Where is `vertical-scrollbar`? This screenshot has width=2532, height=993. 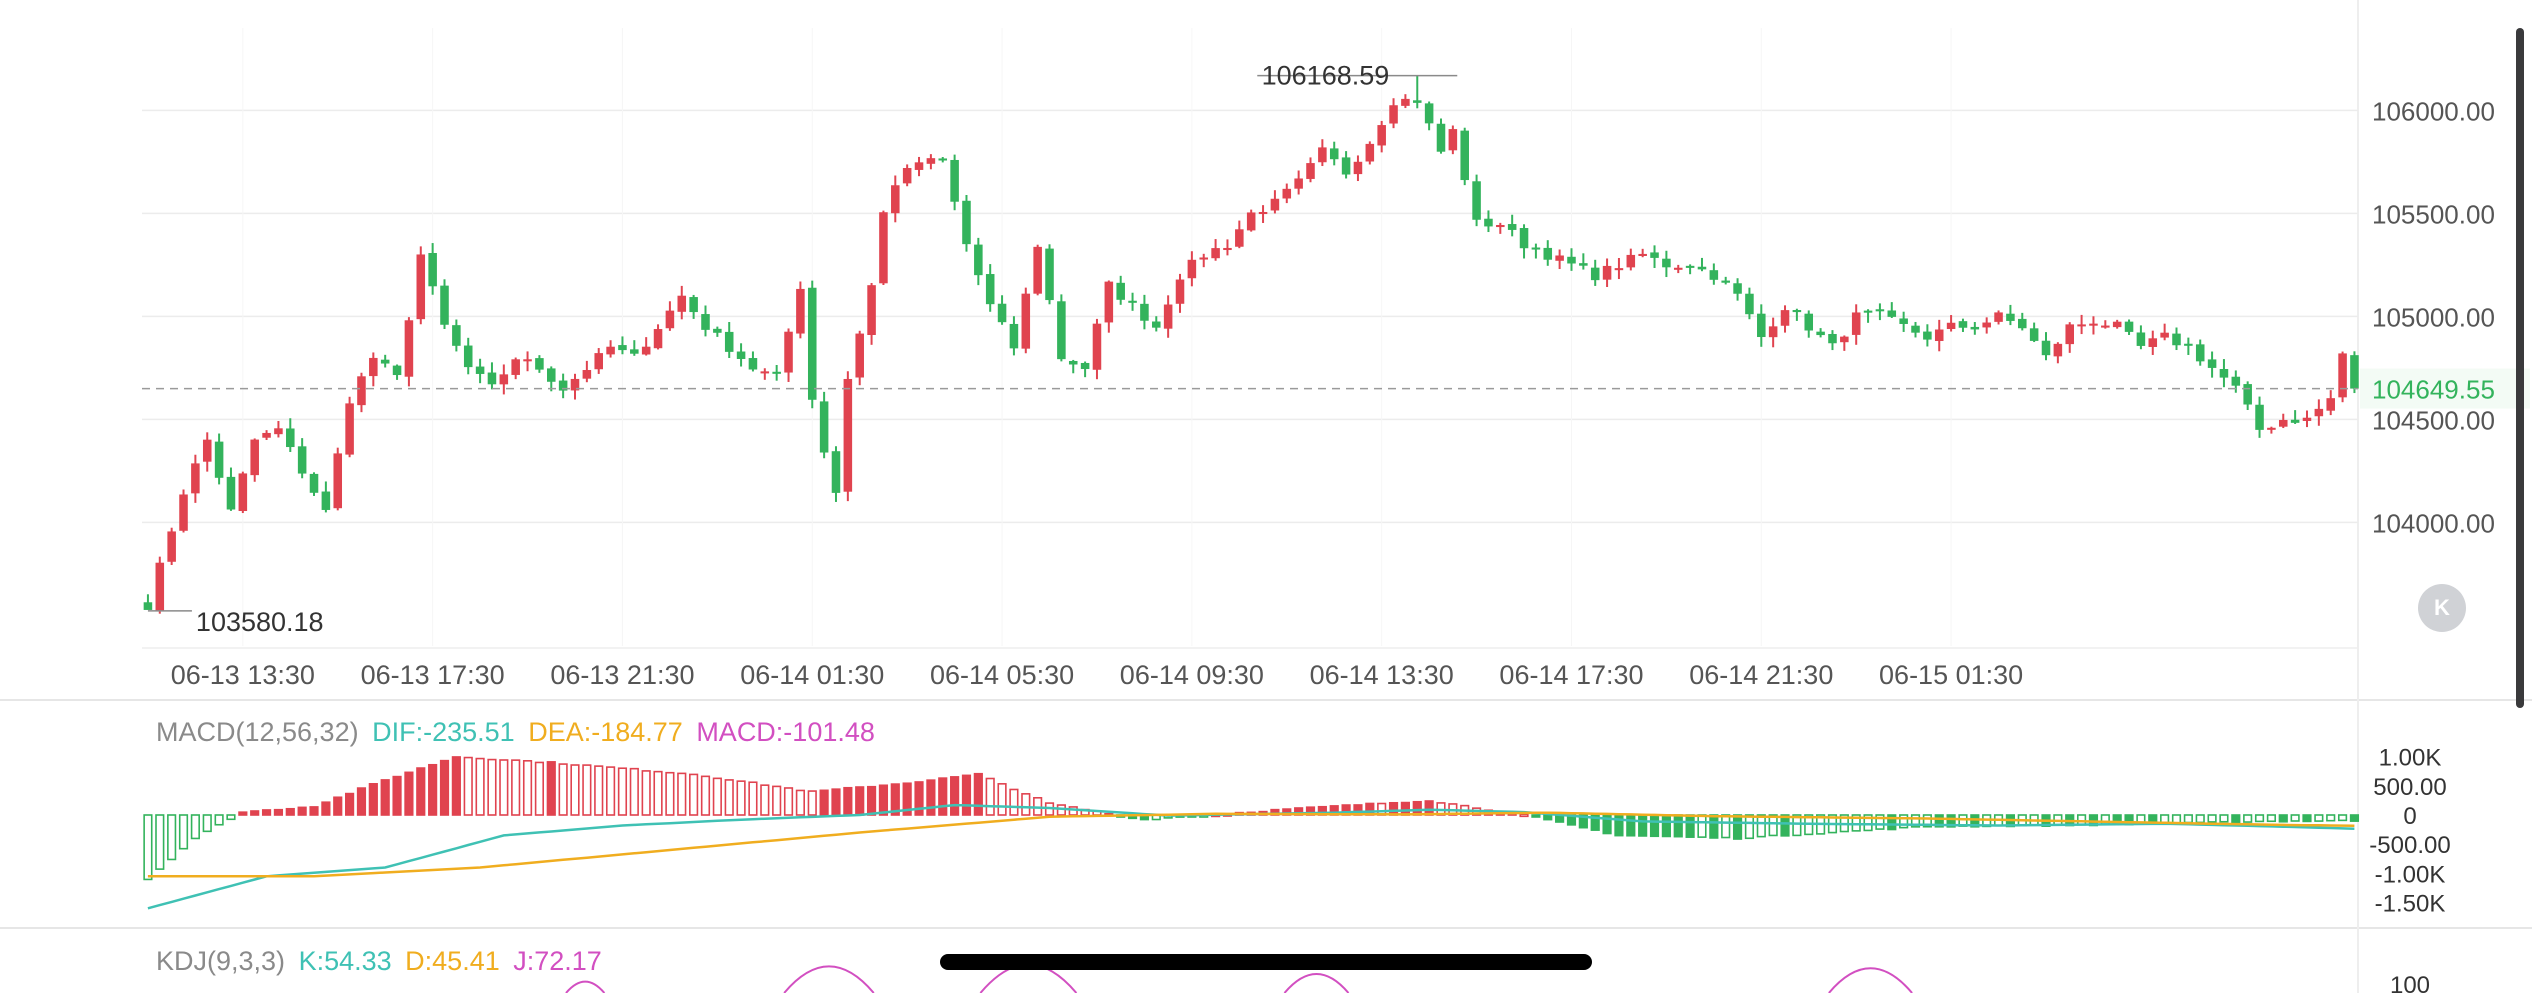 vertical-scrollbar is located at coordinates (2520, 368).